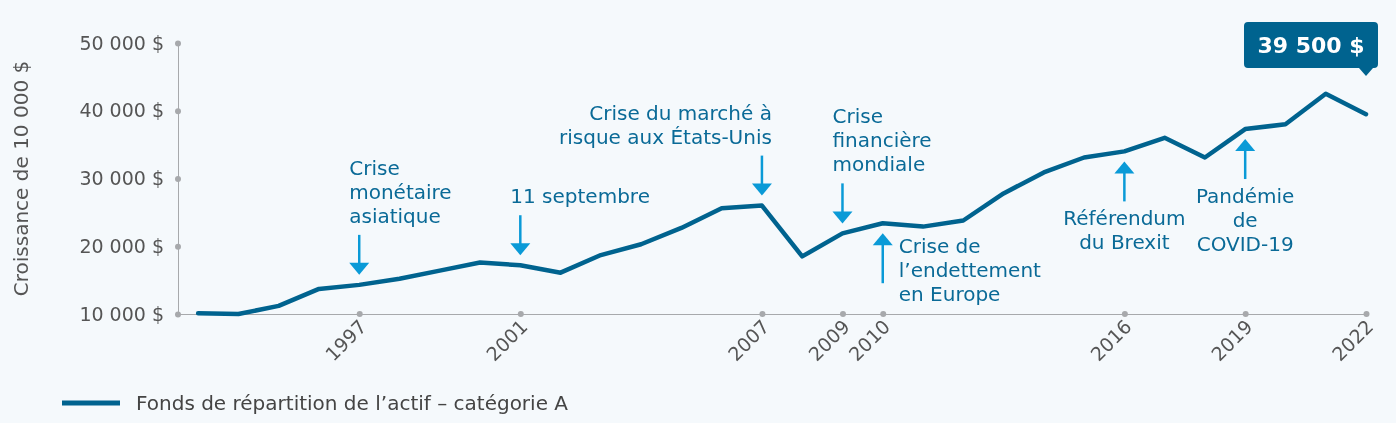  I want to click on annotation: Crise monétaire asiatique, so click(400, 191).